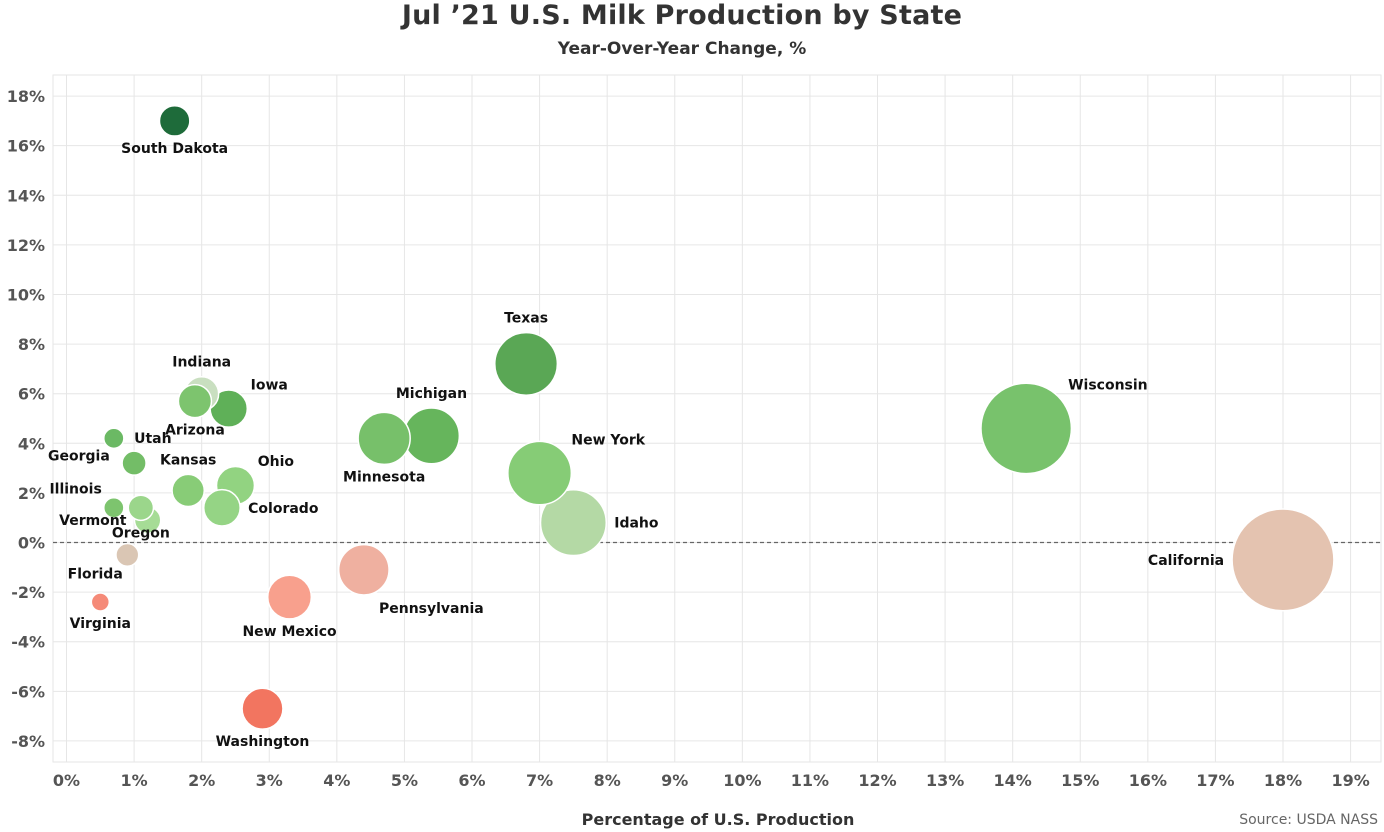 The height and width of the screenshot is (832, 1384). Describe the element at coordinates (134, 780) in the screenshot. I see `x-tick-label: 1%` at that location.